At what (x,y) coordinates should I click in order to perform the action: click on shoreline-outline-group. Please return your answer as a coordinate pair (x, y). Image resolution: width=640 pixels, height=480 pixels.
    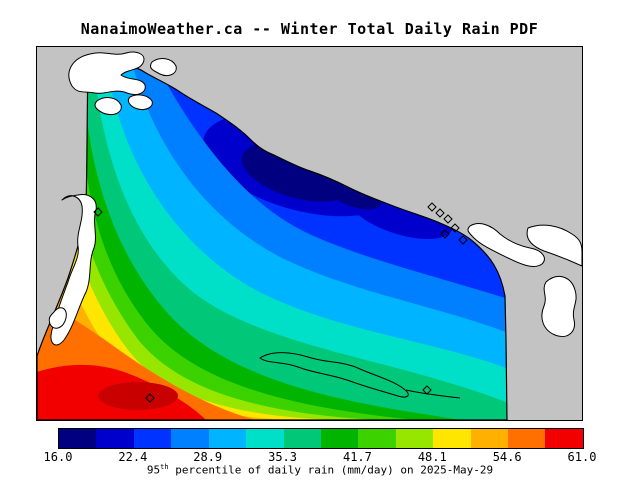
    Looking at the image, I should click on (360, 375).